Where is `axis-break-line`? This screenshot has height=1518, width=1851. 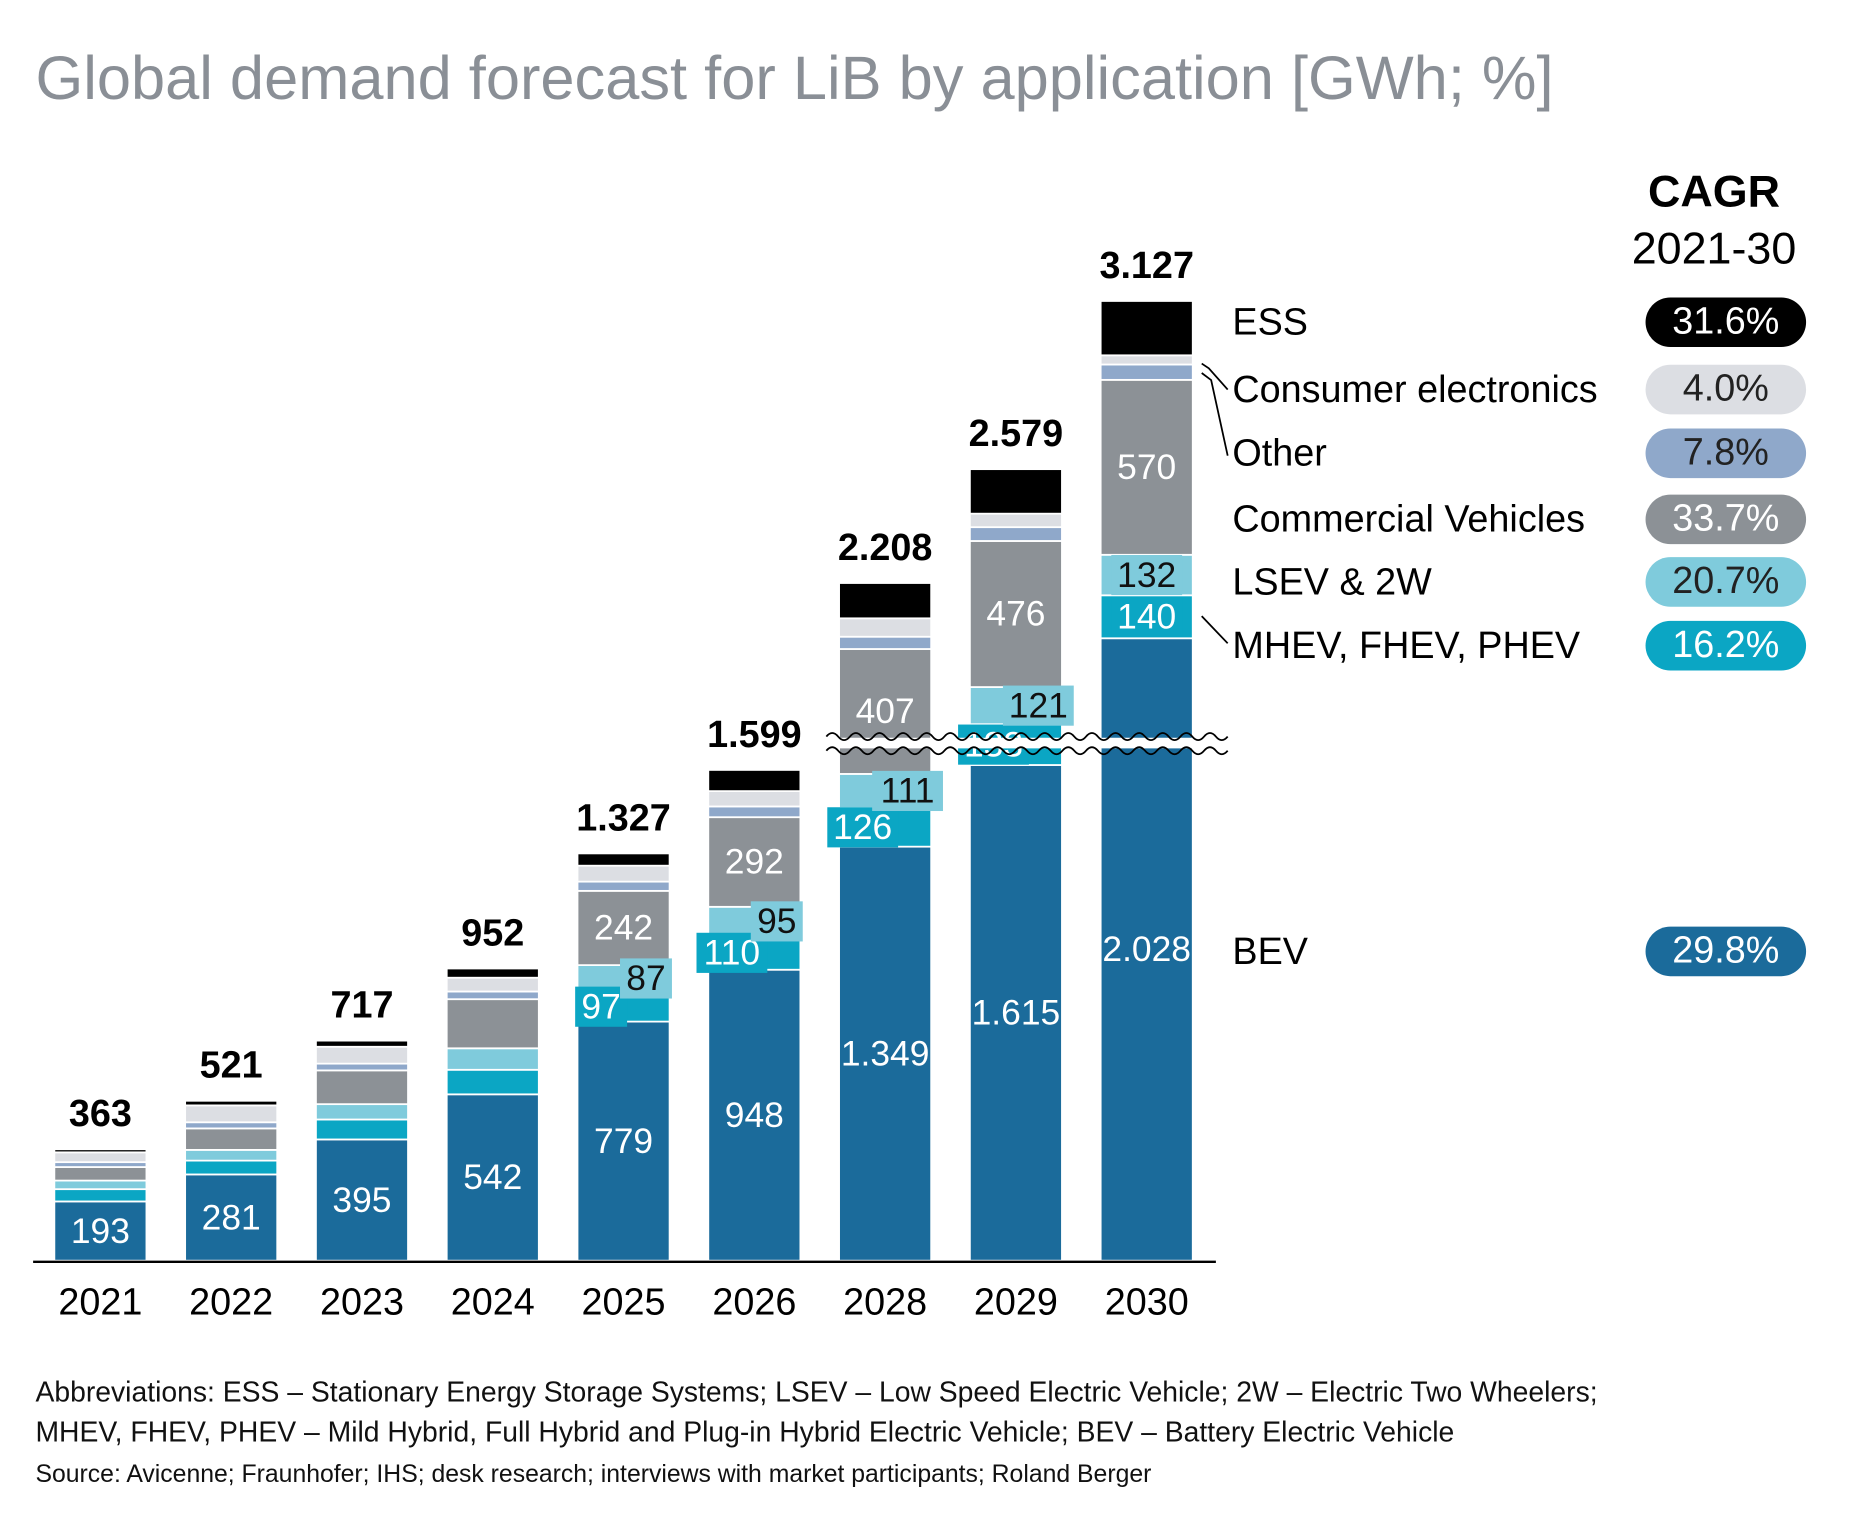
axis-break-line is located at coordinates (1027, 736).